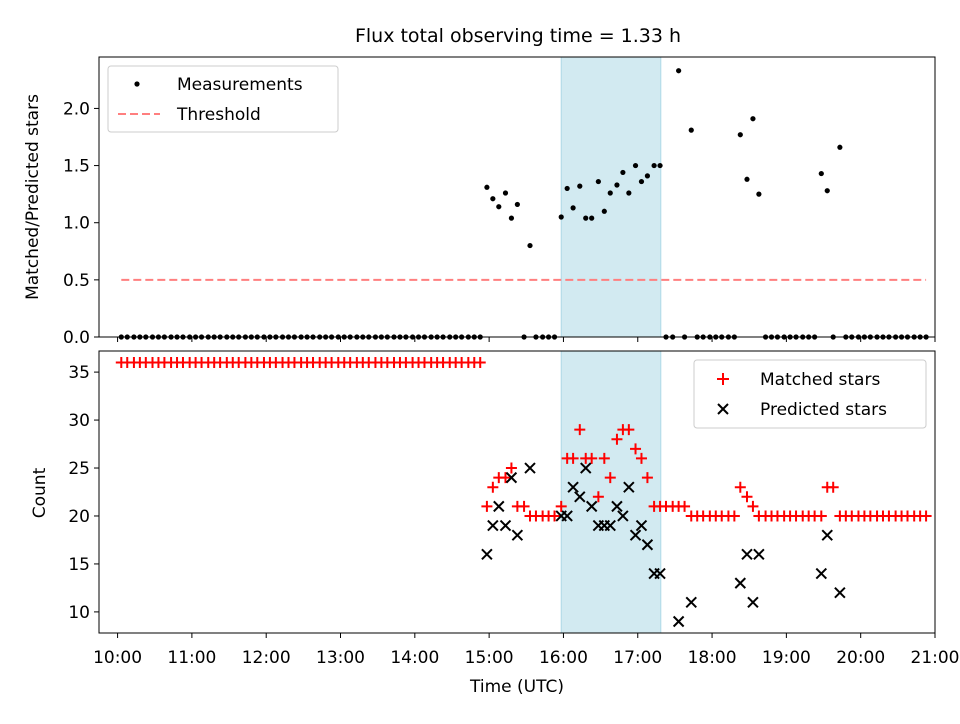 The height and width of the screenshot is (724, 960). Describe the element at coordinates (823, 410) in the screenshot. I see `legend-predicted-label: Predicted stars` at that location.